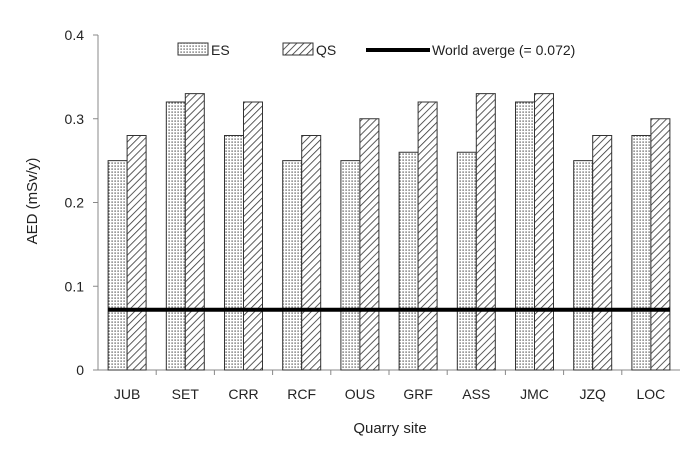  I want to click on y-tick-label: 0.3, so click(75, 119).